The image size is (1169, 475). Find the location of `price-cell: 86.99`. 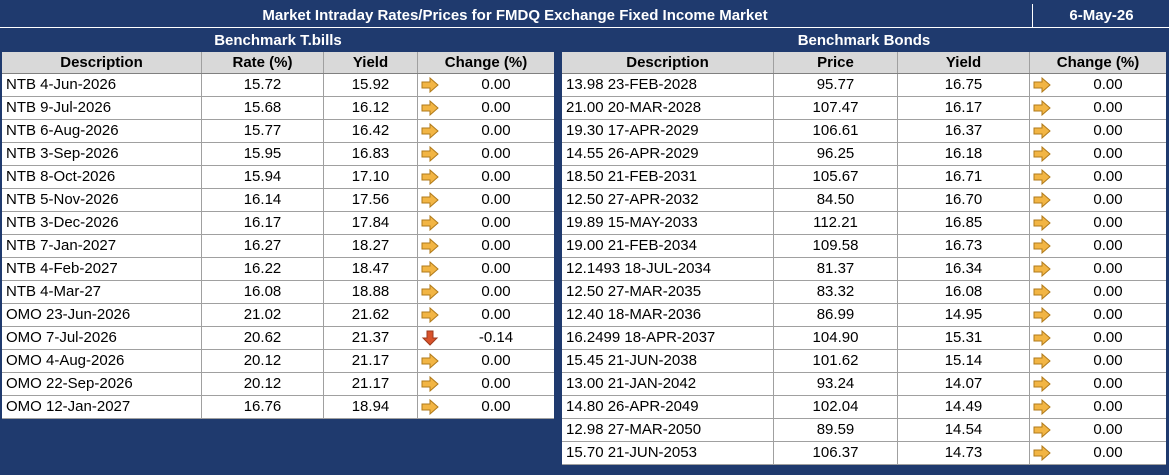

price-cell: 86.99 is located at coordinates (836, 315).